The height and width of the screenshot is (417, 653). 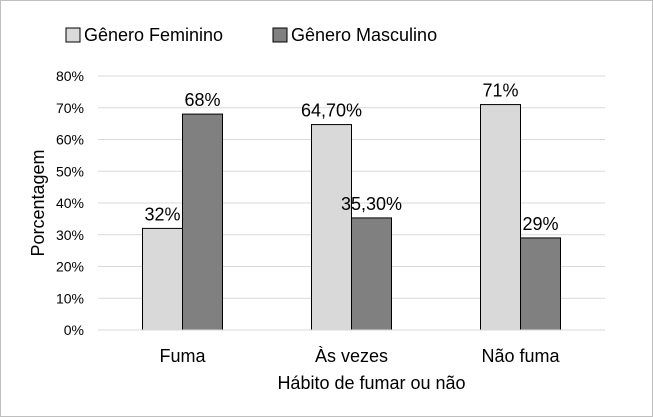 I want to click on x-category-label: Fuma, so click(x=182, y=356).